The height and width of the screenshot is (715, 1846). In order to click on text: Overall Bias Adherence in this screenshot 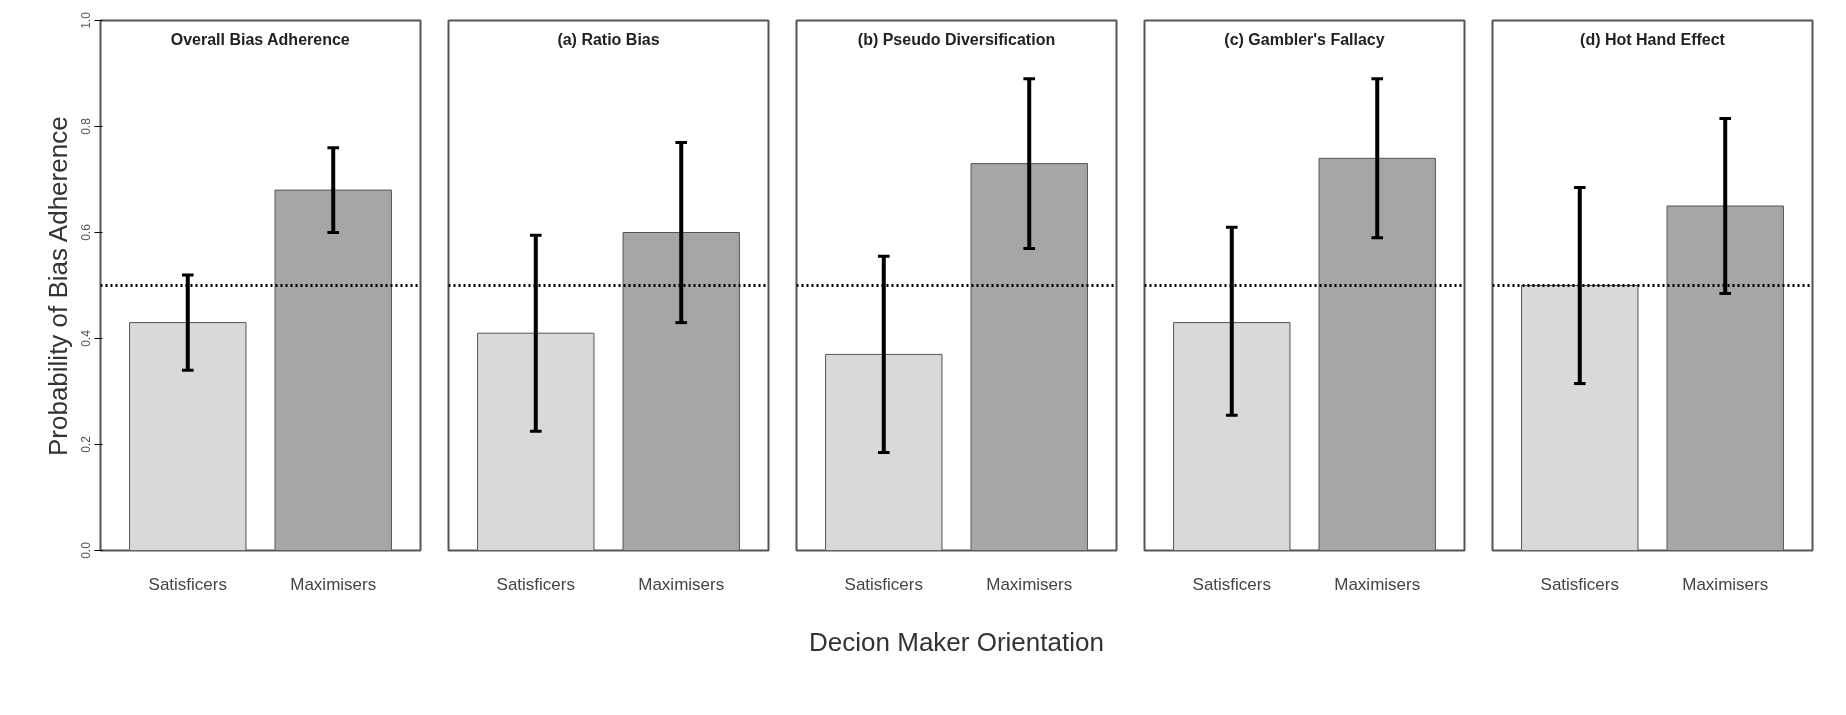, I will do `click(260, 39)`.